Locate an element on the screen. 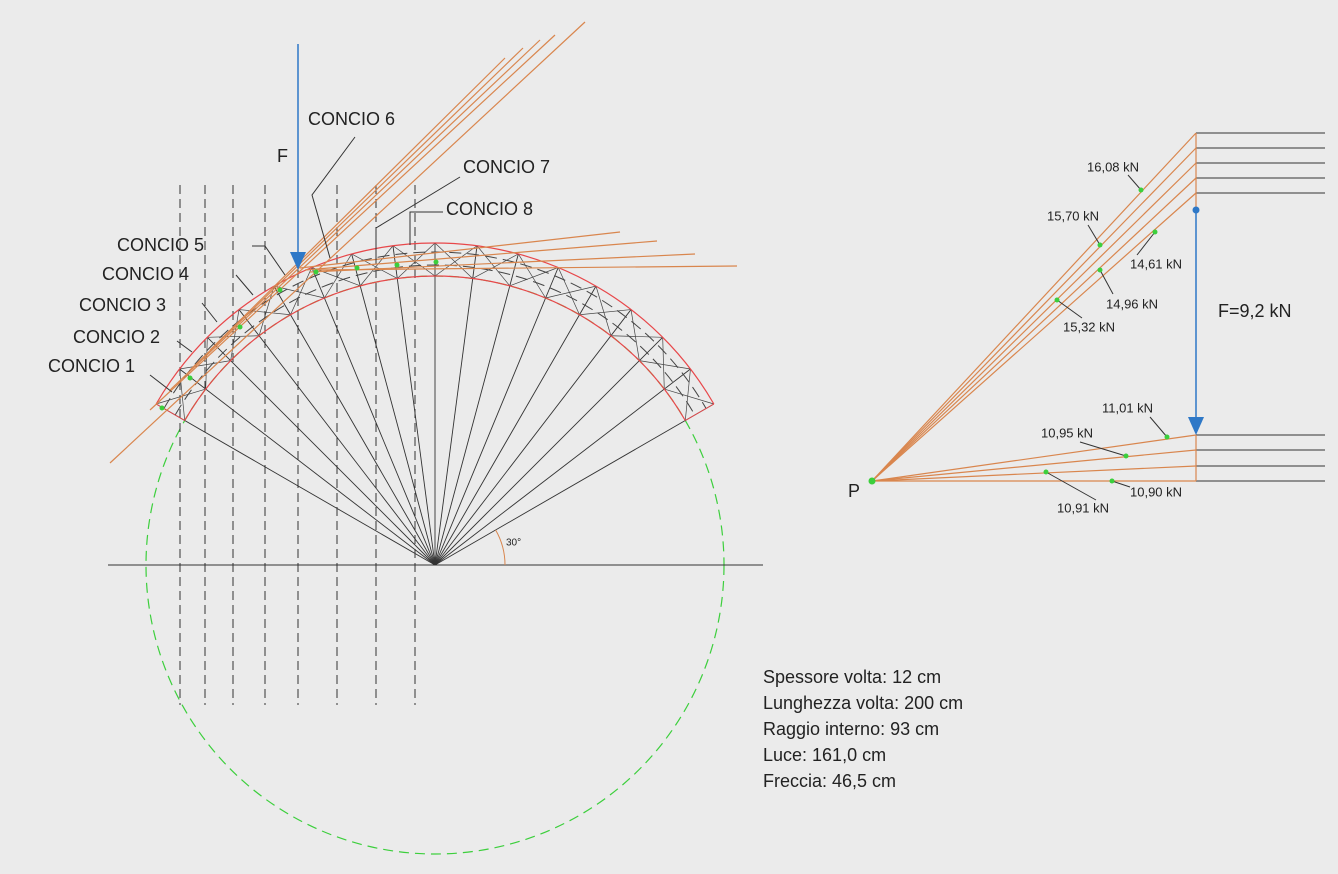 The height and width of the screenshot is (874, 1338). concio-label: CONCIO 6 is located at coordinates (351, 119).